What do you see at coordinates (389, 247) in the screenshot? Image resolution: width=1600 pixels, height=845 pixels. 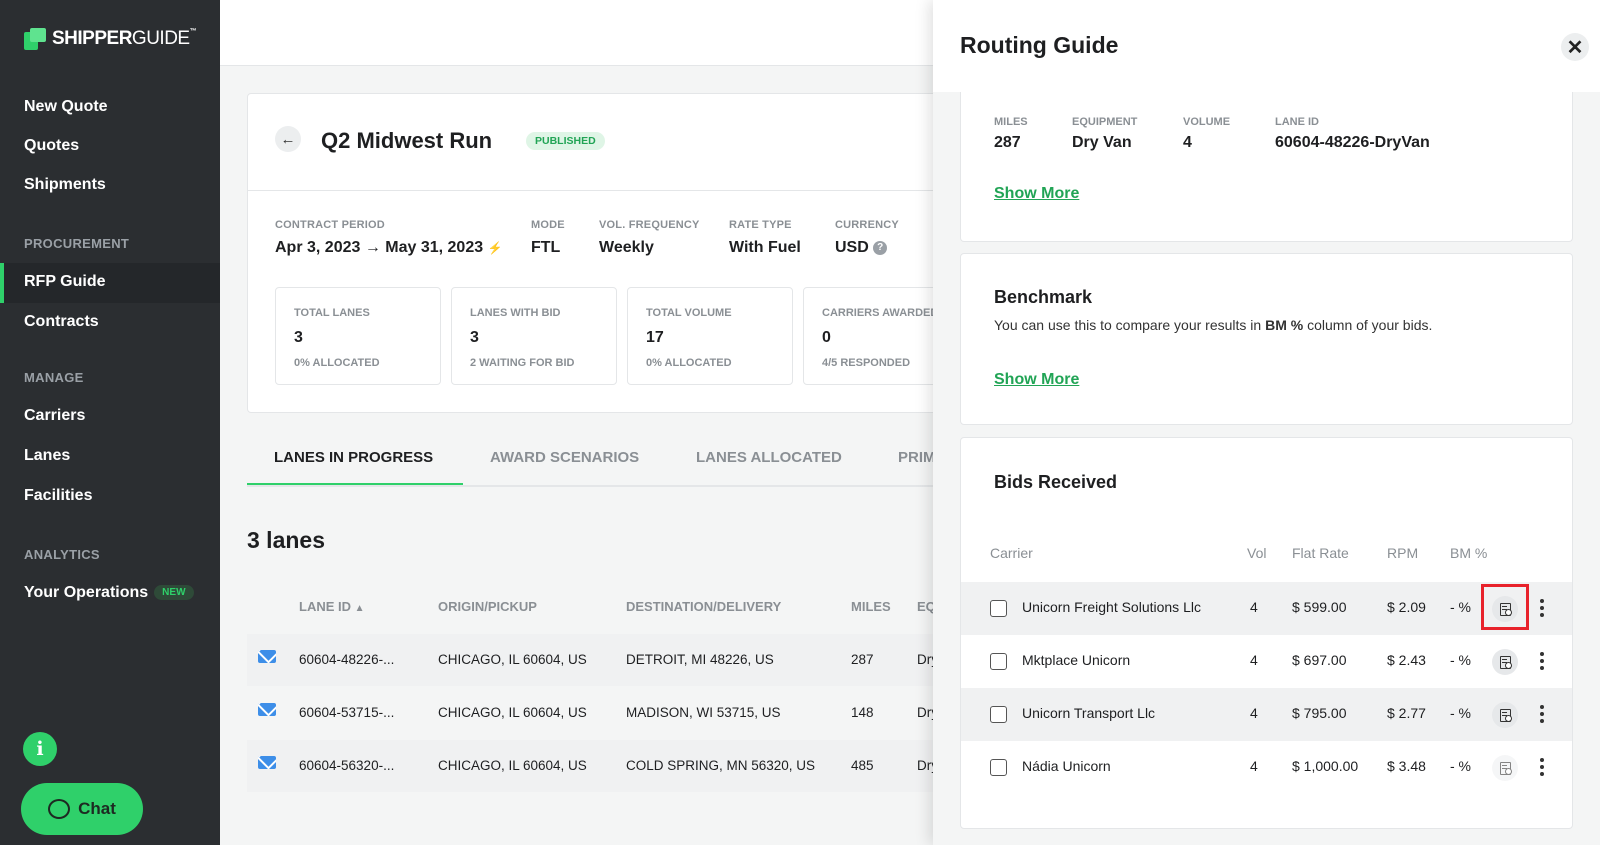 I see `meta-value: Apr 3, 2023 → May 31, 2023 ⚡` at bounding box center [389, 247].